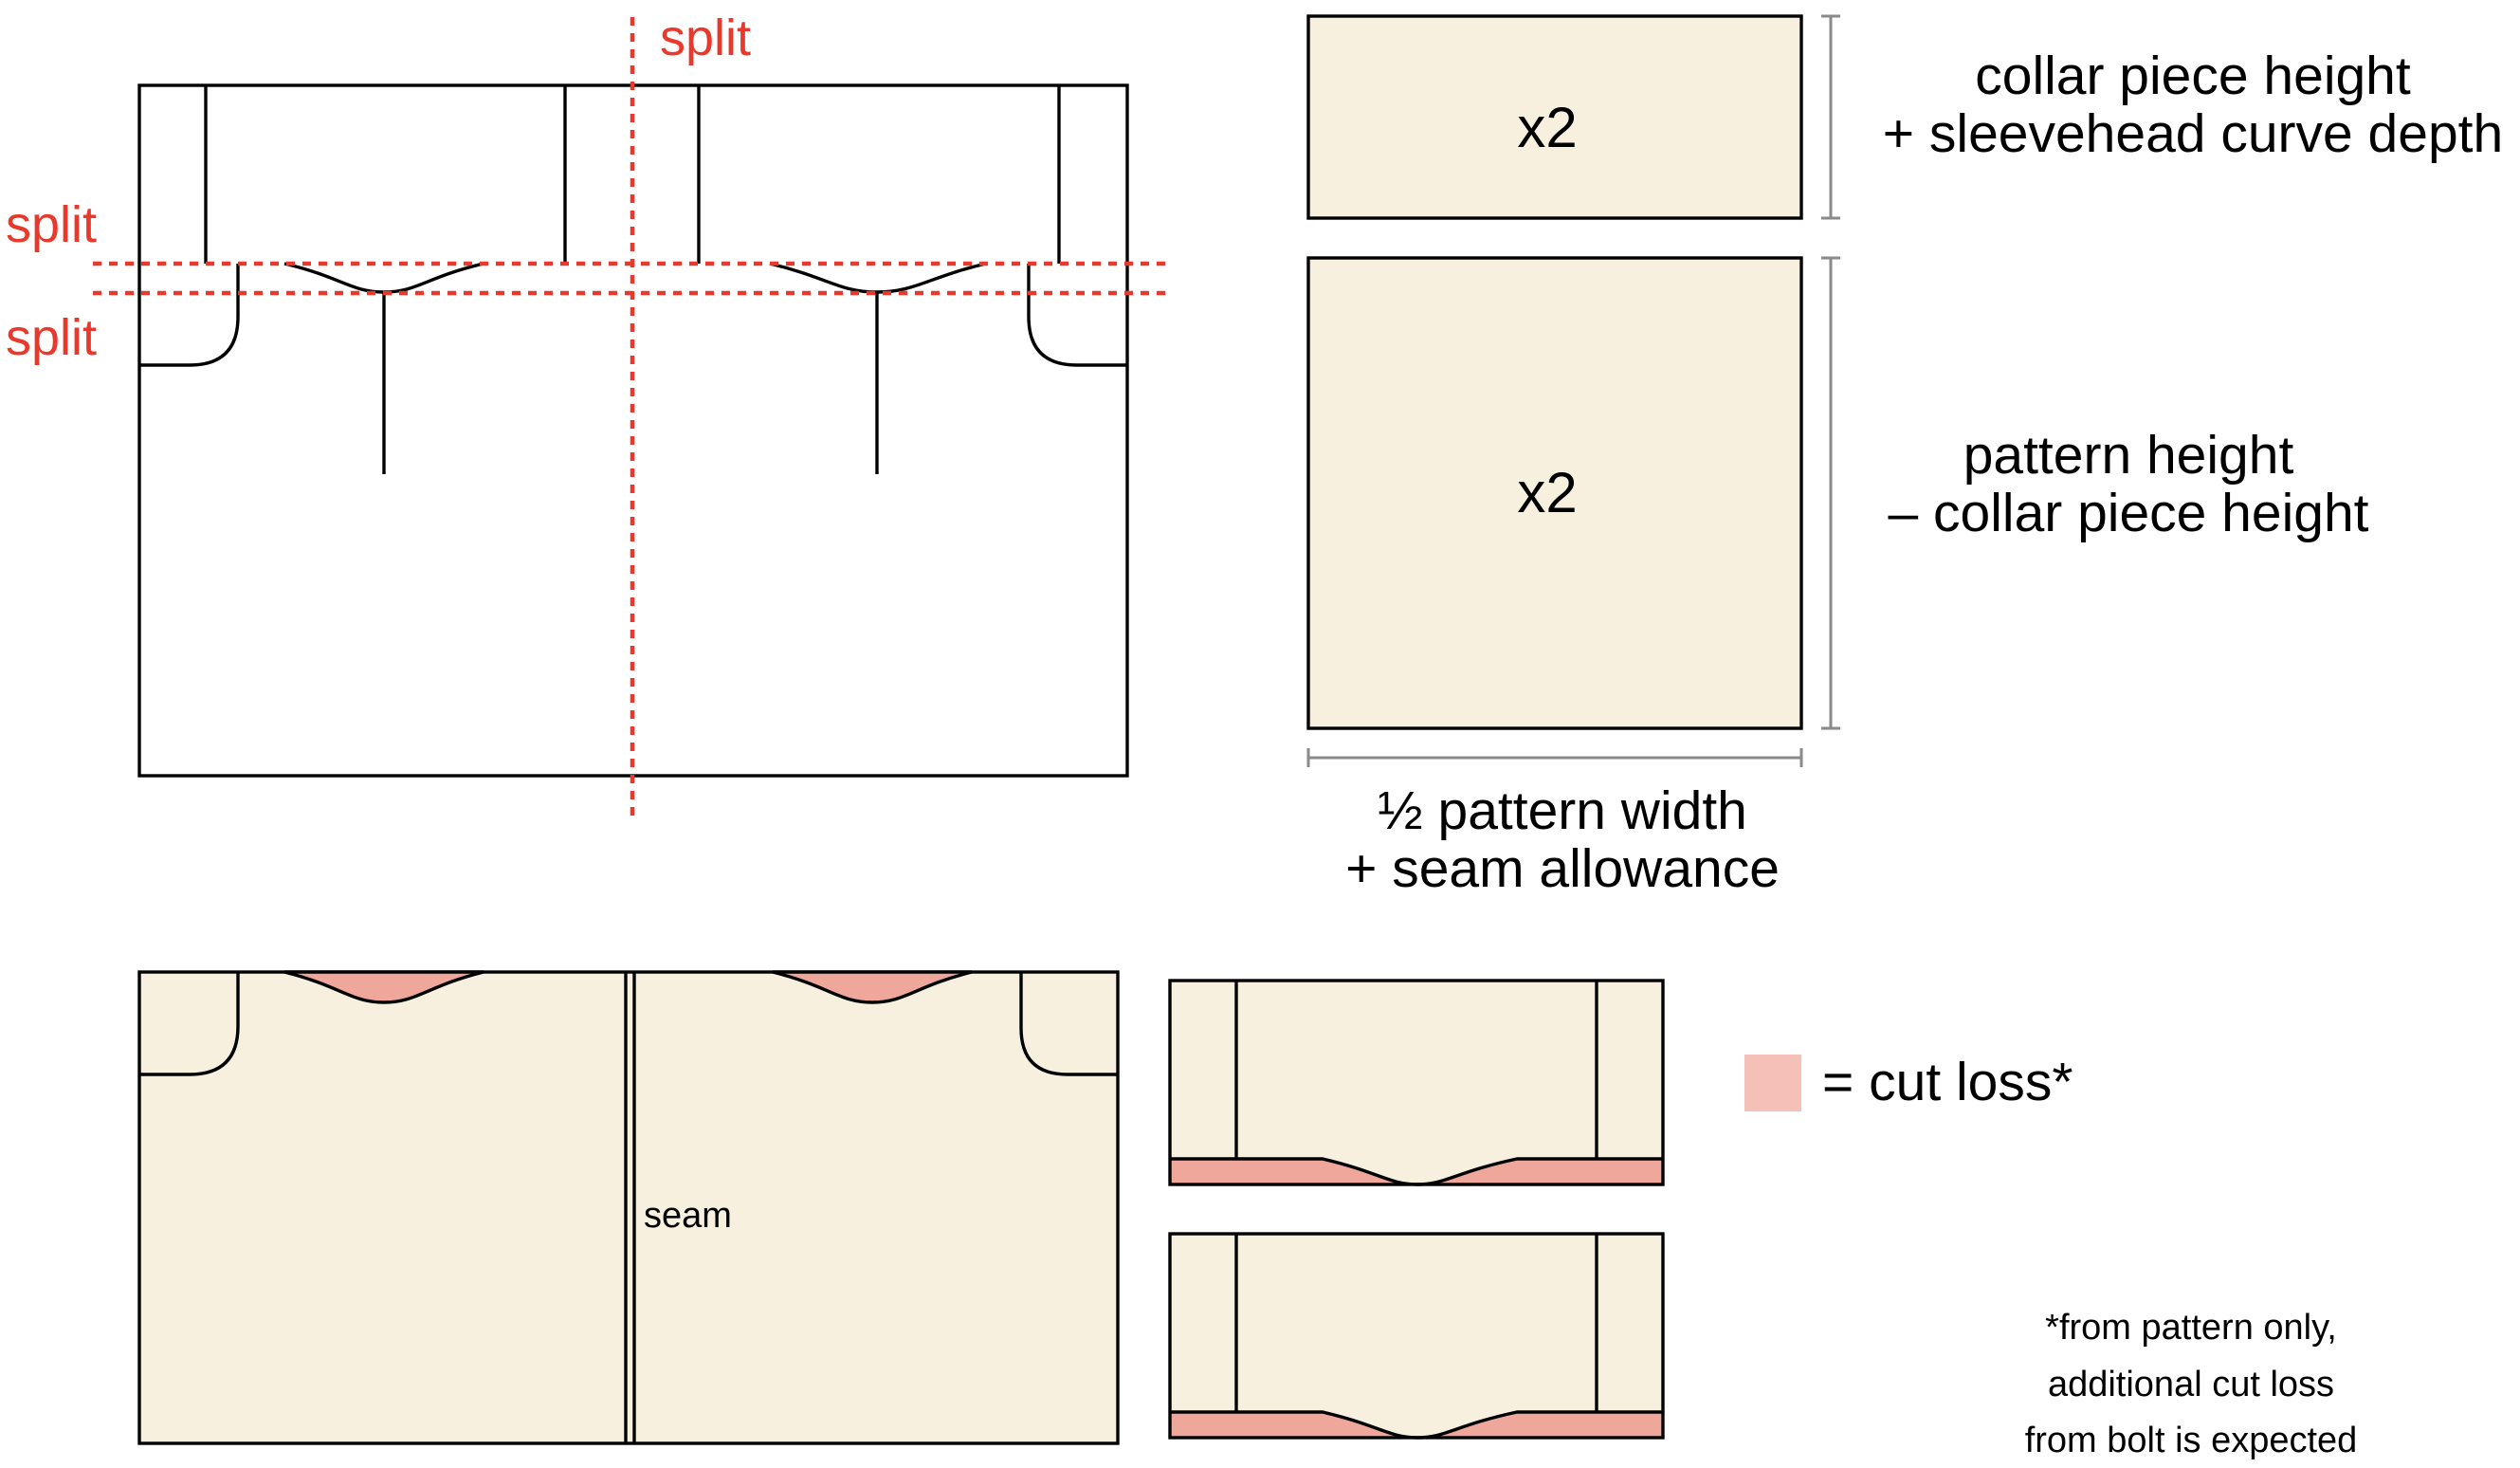 The width and height of the screenshot is (2520, 1468). Describe the element at coordinates (2129, 513) in the screenshot. I see `lower-dimension-line2: – collar piece height` at that location.